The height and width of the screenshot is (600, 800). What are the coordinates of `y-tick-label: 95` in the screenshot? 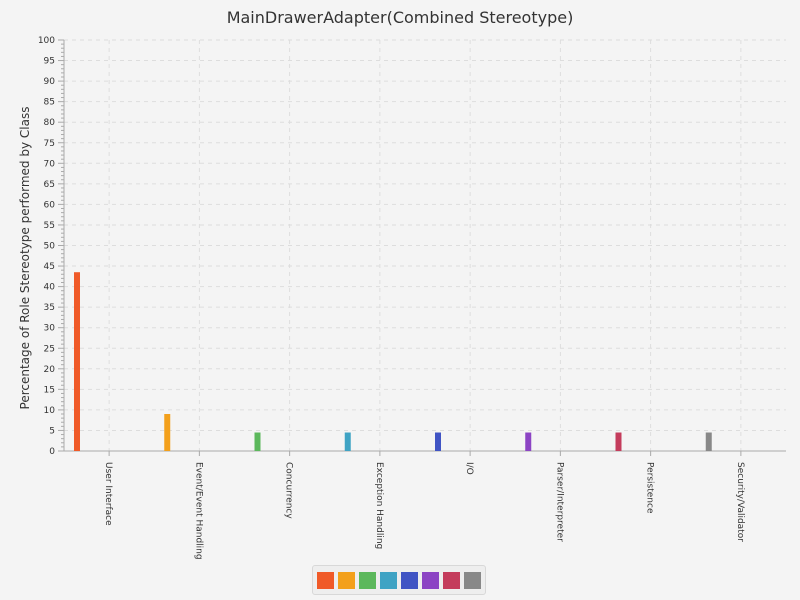 It's located at (49, 62).